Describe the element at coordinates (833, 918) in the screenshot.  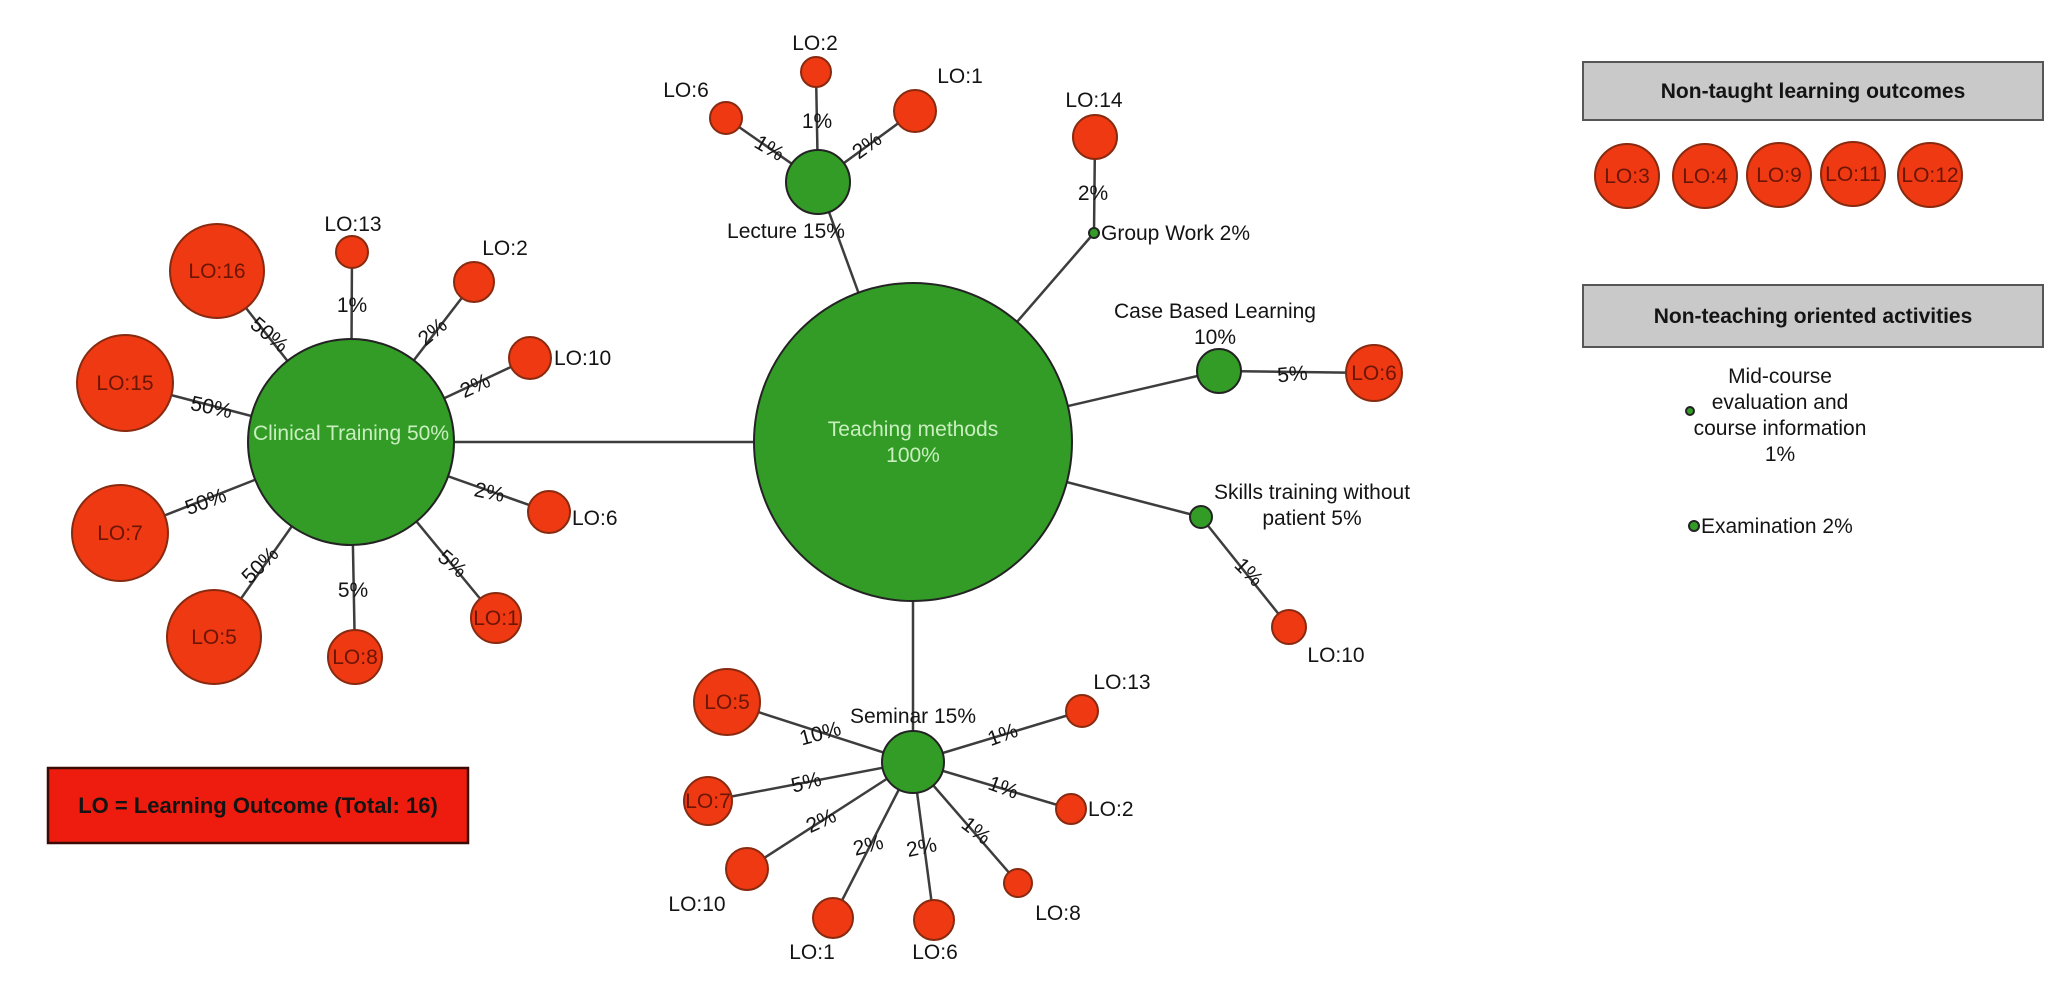
I see `outcome-node-s1` at that location.